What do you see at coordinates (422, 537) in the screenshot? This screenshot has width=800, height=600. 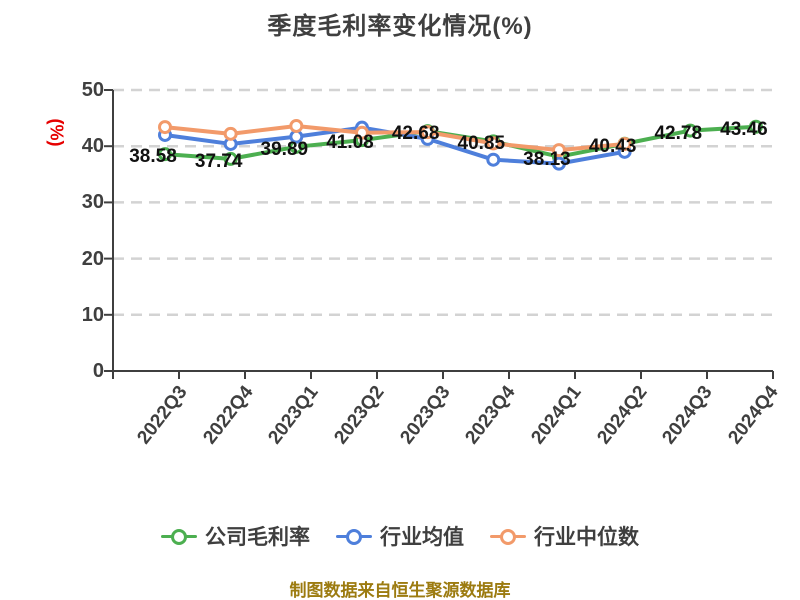 I see `legend-label: 行业均值` at bounding box center [422, 537].